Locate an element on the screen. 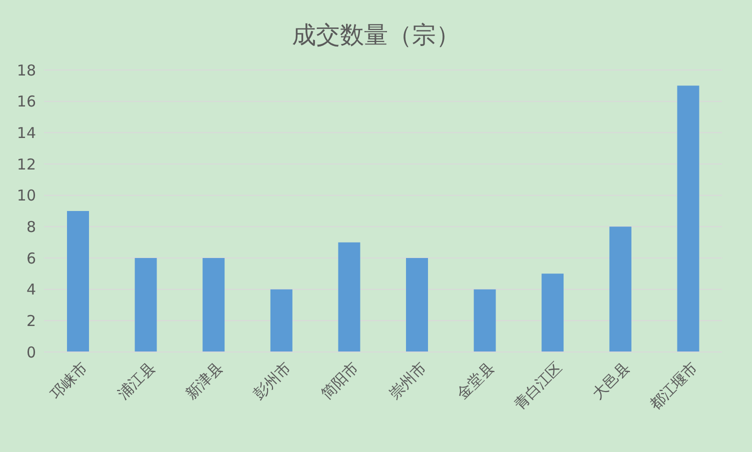 The image size is (752, 452). x-tick-label: 新津县 is located at coordinates (204, 380).